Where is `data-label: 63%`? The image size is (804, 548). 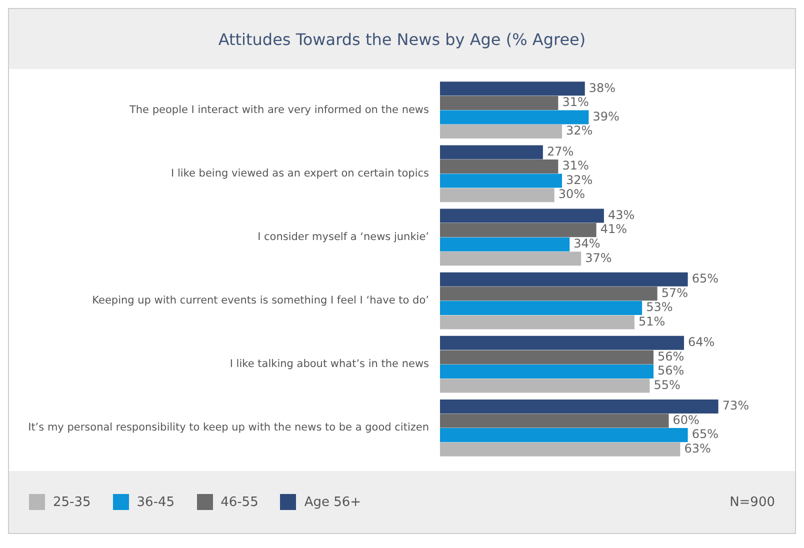
data-label: 63% is located at coordinates (697, 448).